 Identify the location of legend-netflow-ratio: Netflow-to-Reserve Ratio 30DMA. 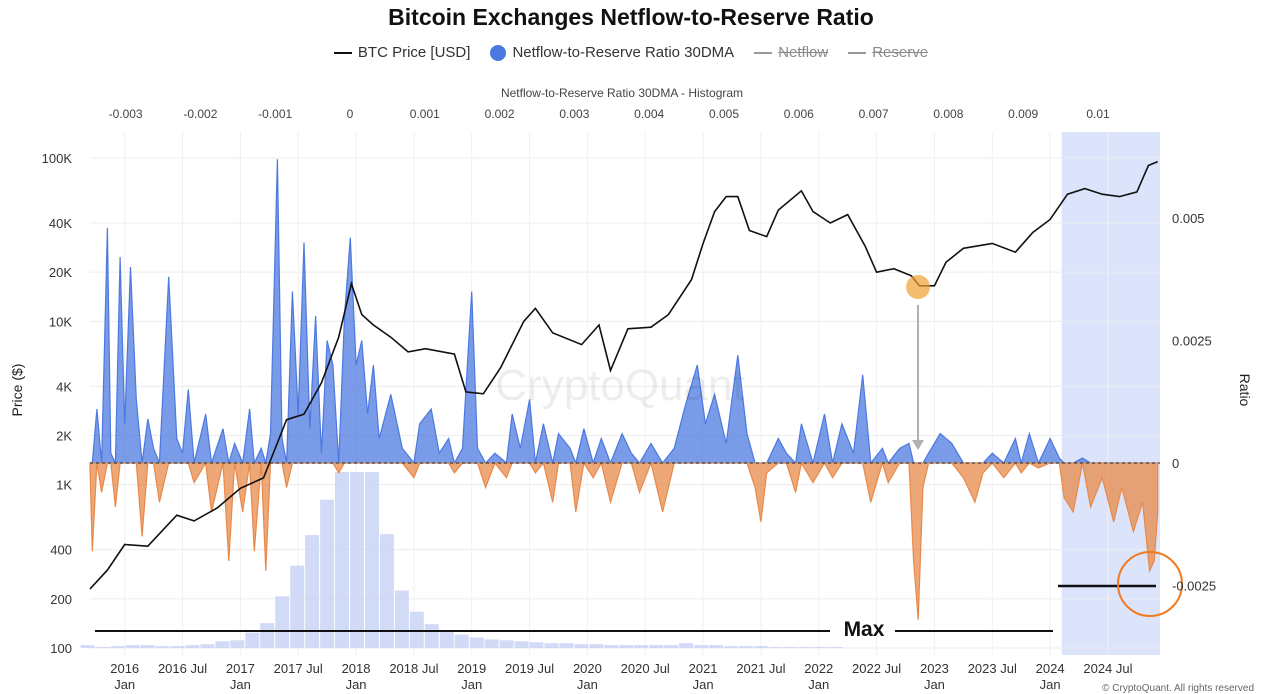
(612, 52).